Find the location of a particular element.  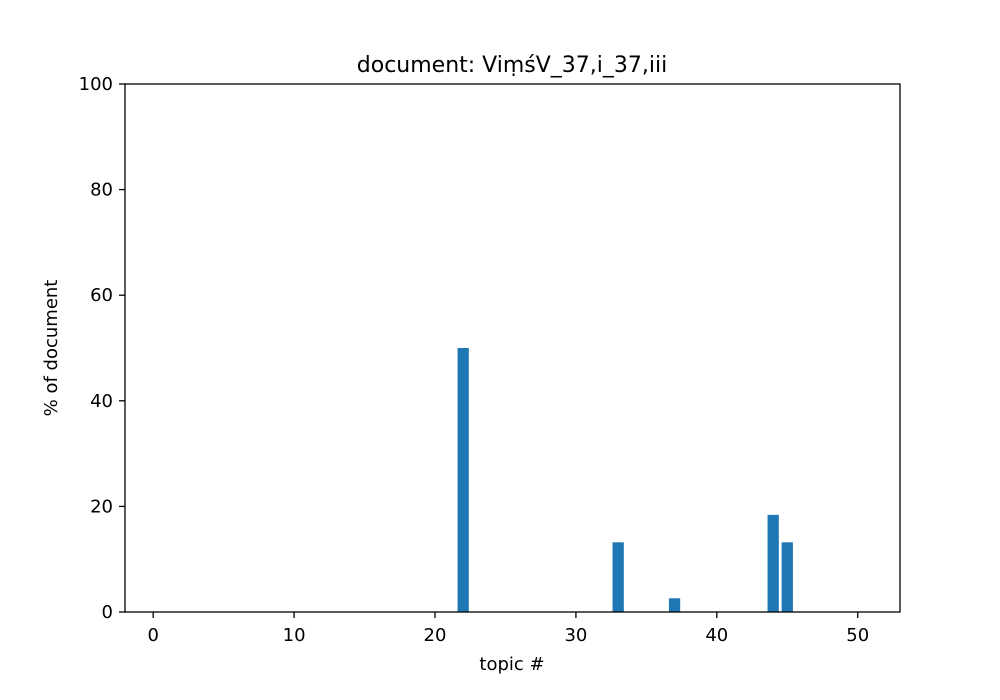

x-tick-label: 20 is located at coordinates (435, 635).